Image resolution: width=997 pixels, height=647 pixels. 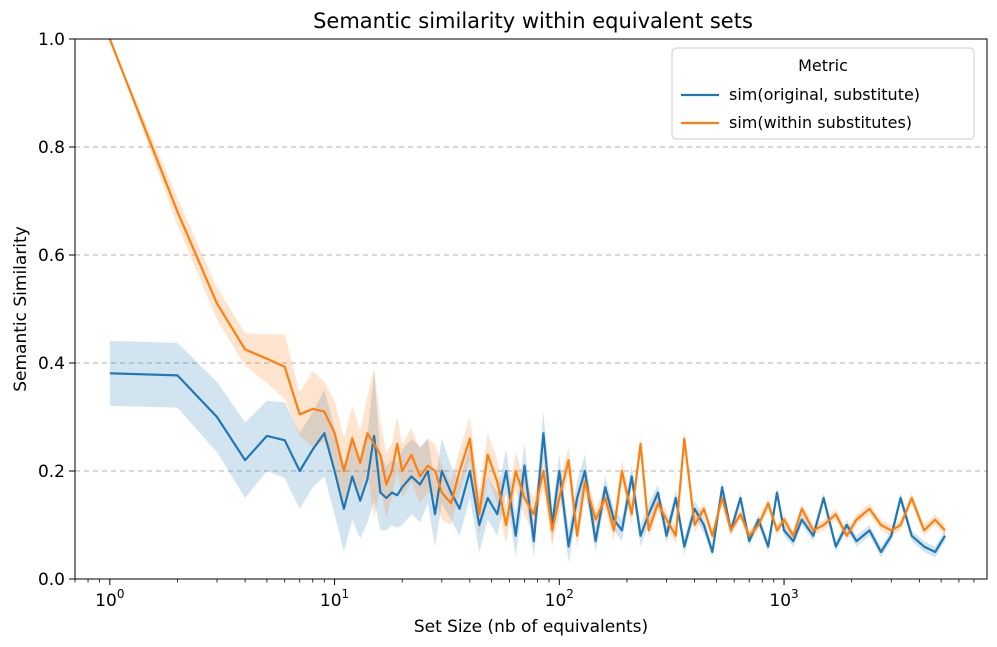 I want to click on x-axis-ticks: 10⁰ 10¹ 10² 10³, so click(x=524, y=595).